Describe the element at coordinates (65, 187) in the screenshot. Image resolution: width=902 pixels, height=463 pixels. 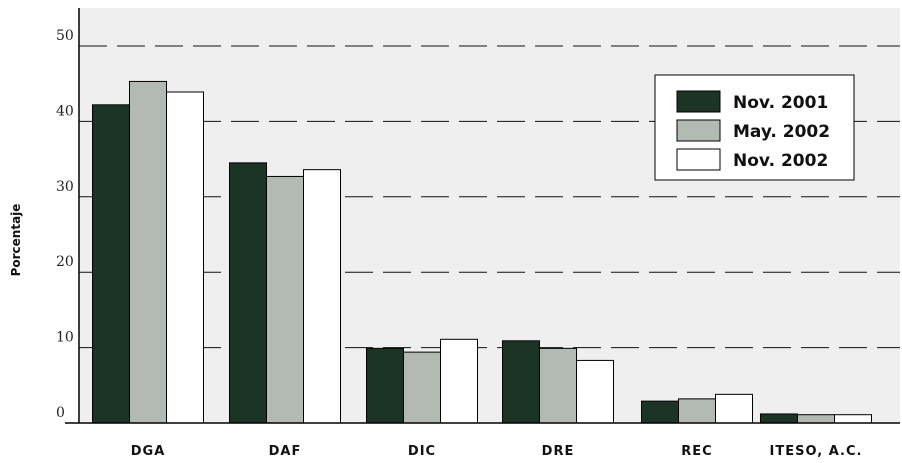
I see `y-tick-label-30: 30` at that location.